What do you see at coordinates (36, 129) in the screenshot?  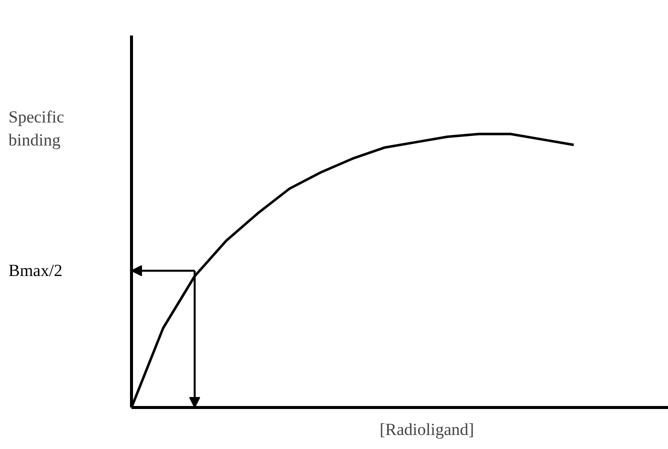 I see `y-axis-title: Specific binding` at bounding box center [36, 129].